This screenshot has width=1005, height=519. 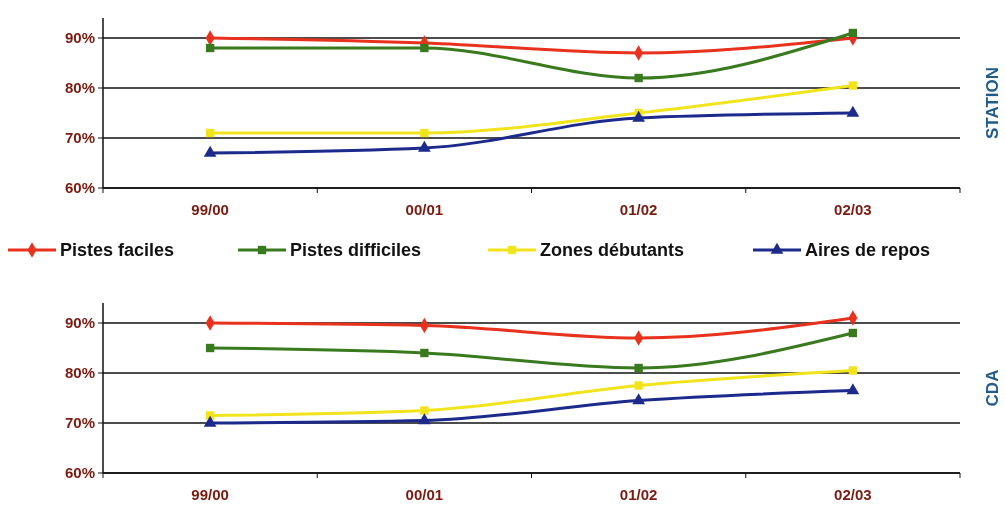 I want to click on legend-label: Pistes difficiles, so click(x=356, y=250).